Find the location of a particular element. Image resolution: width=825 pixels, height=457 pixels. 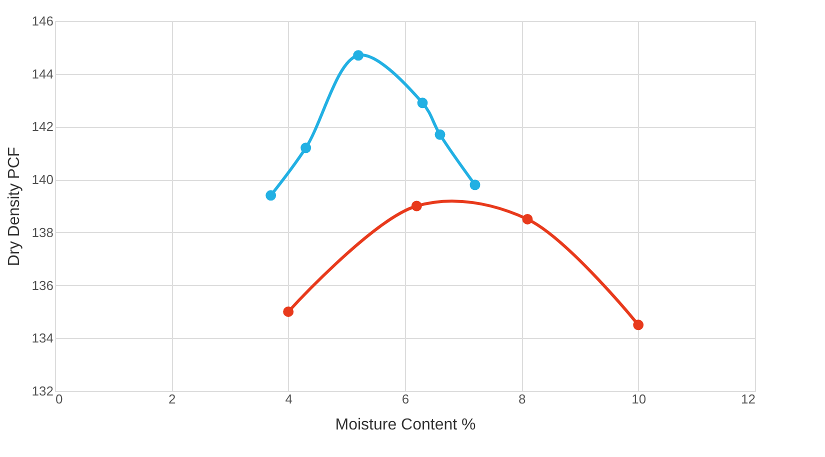

x-tick-label: 0 is located at coordinates (59, 399).